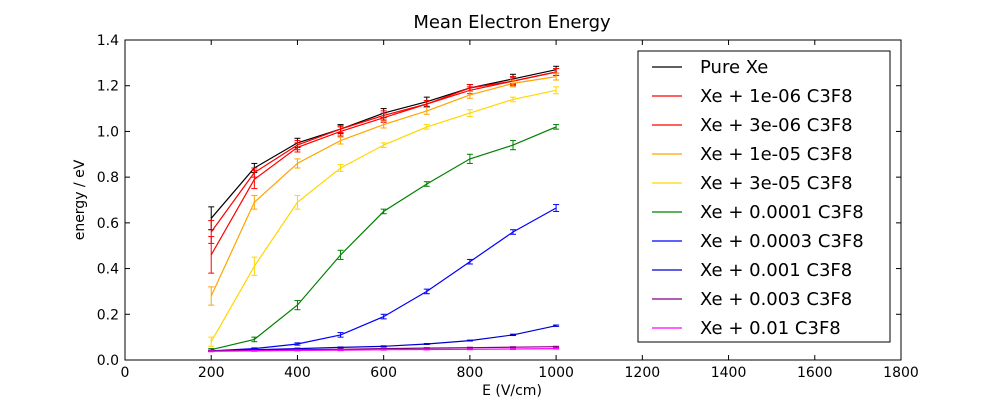  What do you see at coordinates (383, 373) in the screenshot?
I see `x-tick-label: 600` at bounding box center [383, 373].